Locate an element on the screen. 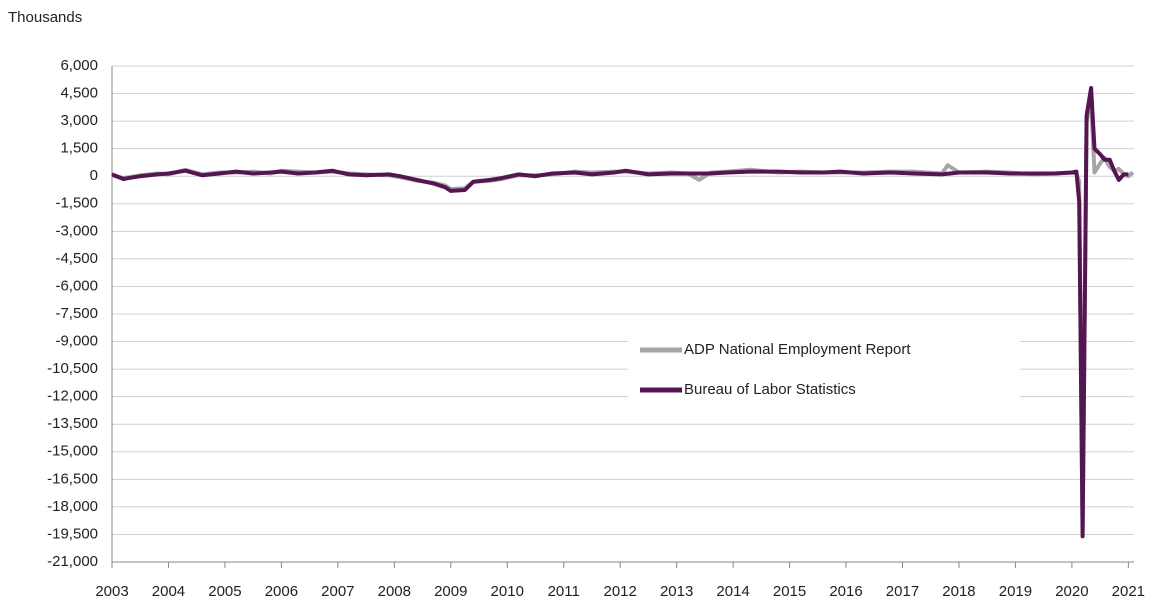  x-tick-label: 2003 is located at coordinates (111, 591).